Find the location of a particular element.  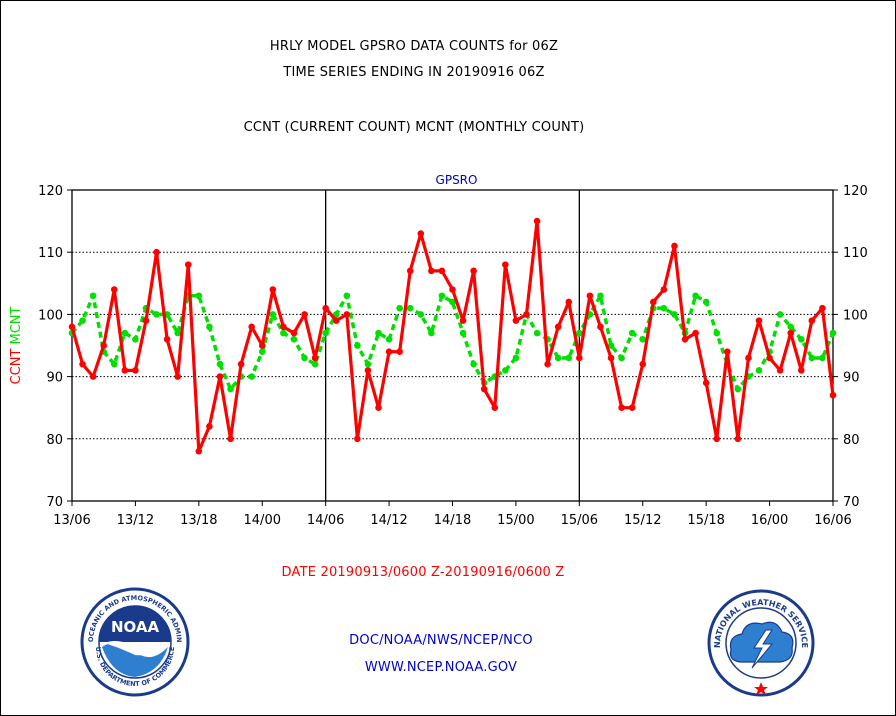

y-tick-label-left: 70 is located at coordinates (54, 502).